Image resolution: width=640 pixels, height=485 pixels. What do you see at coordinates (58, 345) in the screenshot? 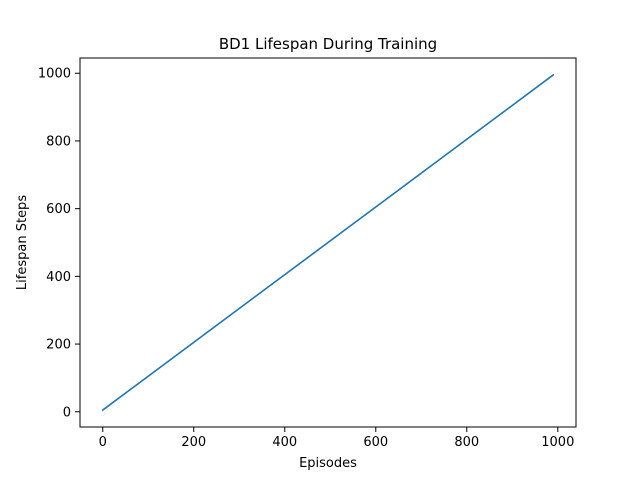
I see `y-tick-label: 200` at bounding box center [58, 345].